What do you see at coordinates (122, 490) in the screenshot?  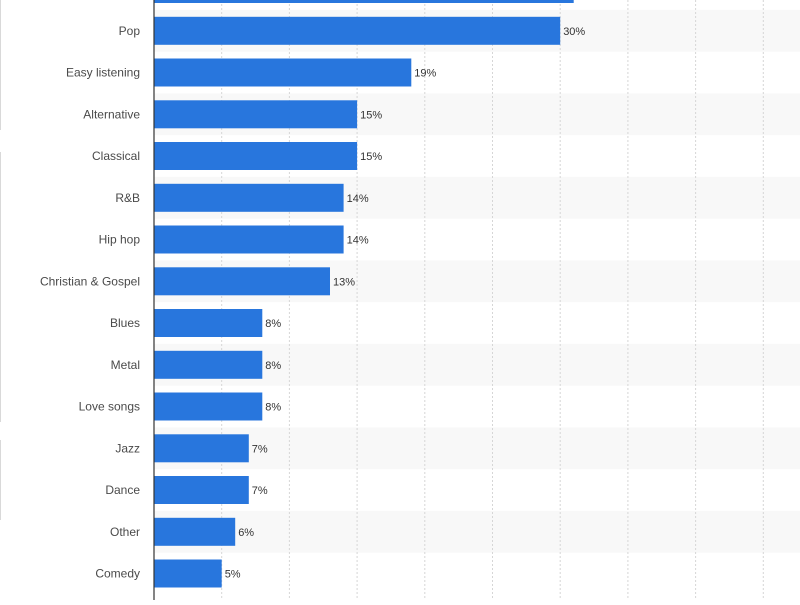 I see `category-label: Dance` at bounding box center [122, 490].